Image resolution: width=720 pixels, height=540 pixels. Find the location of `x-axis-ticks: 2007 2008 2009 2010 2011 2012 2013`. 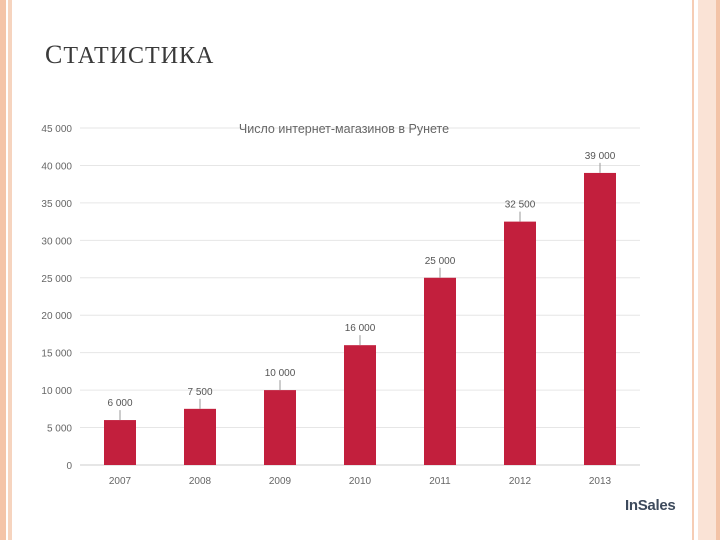

x-axis-ticks: 2007 2008 2009 2010 2011 2012 2013 is located at coordinates (360, 481).